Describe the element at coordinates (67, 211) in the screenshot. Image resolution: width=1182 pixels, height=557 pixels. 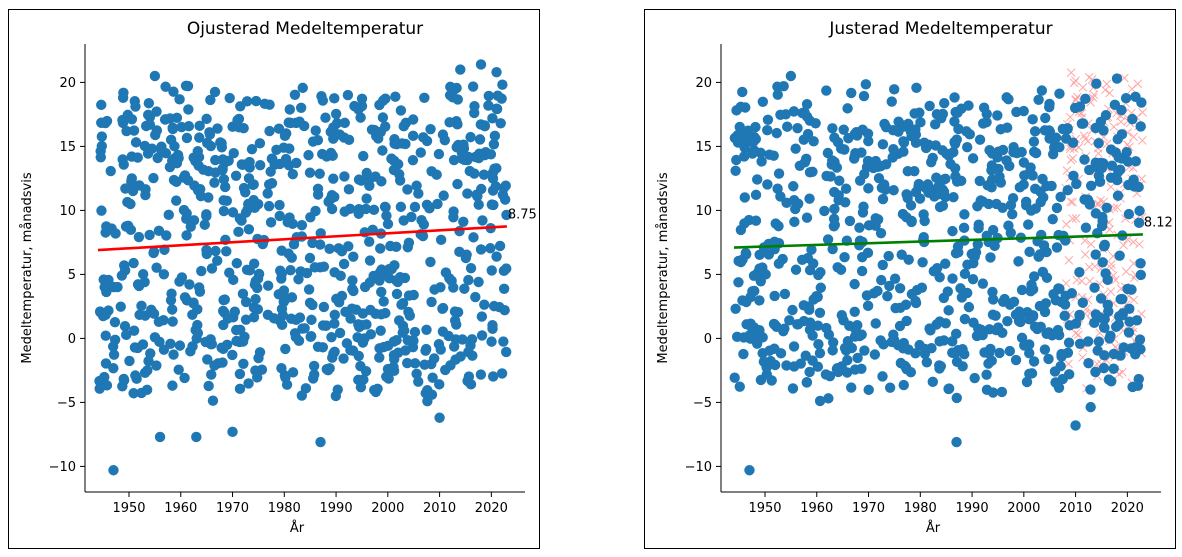
I see `y-tick-label: 10` at that location.